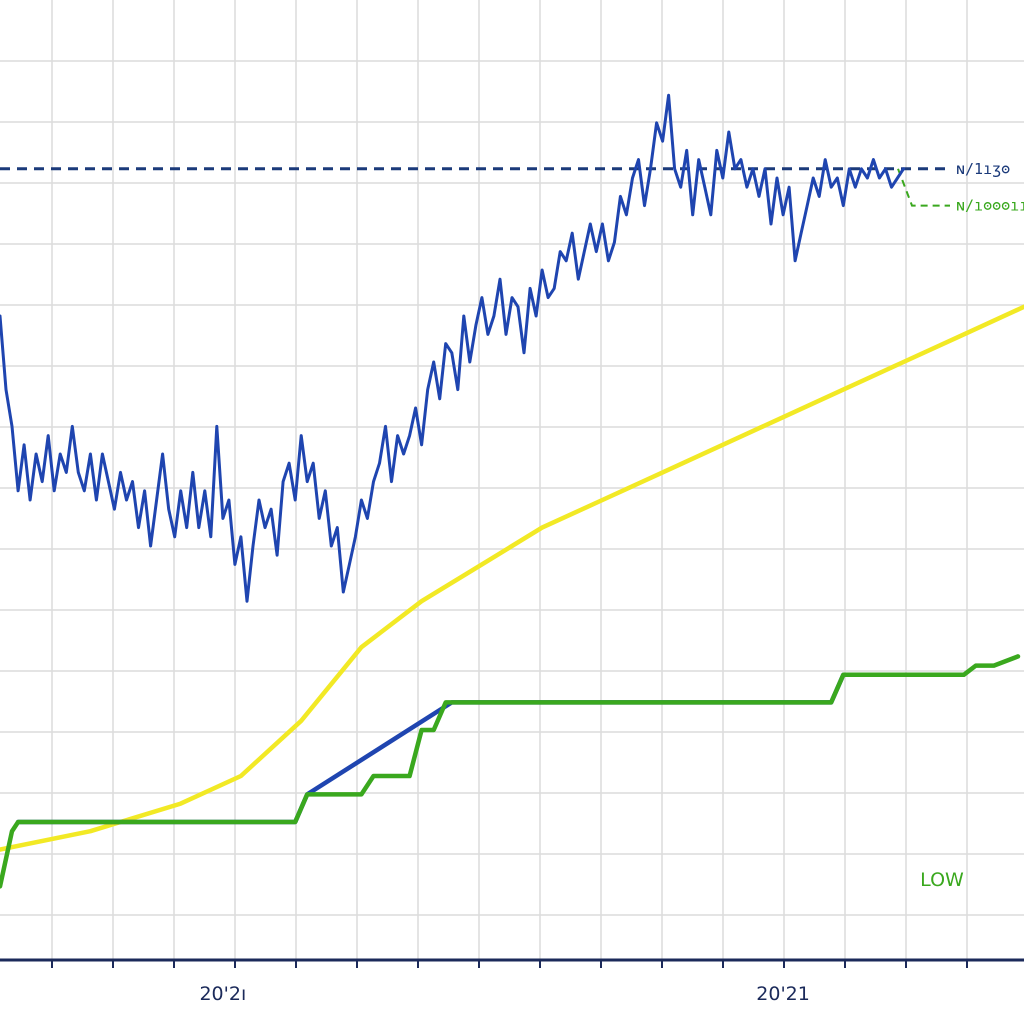  What do you see at coordinates (512, 963) in the screenshot?
I see `x-axis` at bounding box center [512, 963].